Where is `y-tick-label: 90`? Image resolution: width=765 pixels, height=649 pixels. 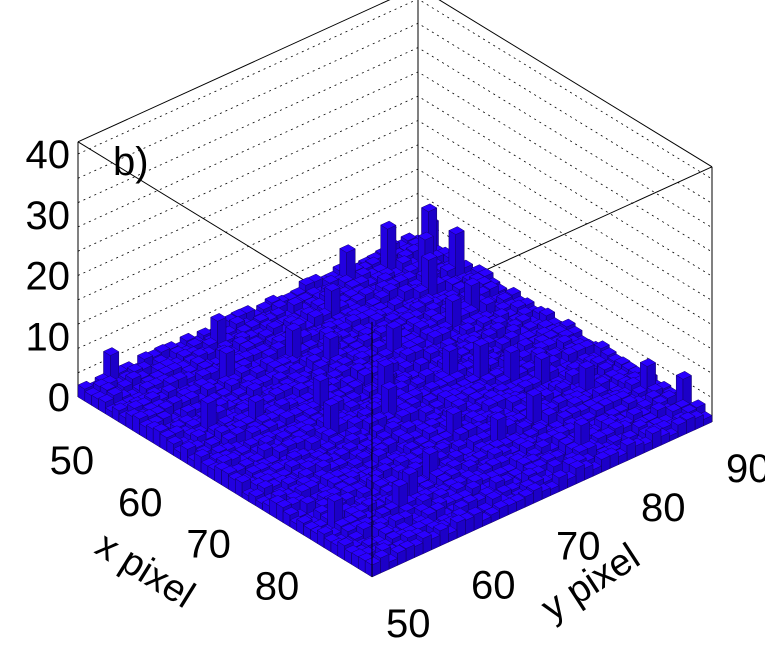
y-tick-label: 90 is located at coordinates (745, 469).